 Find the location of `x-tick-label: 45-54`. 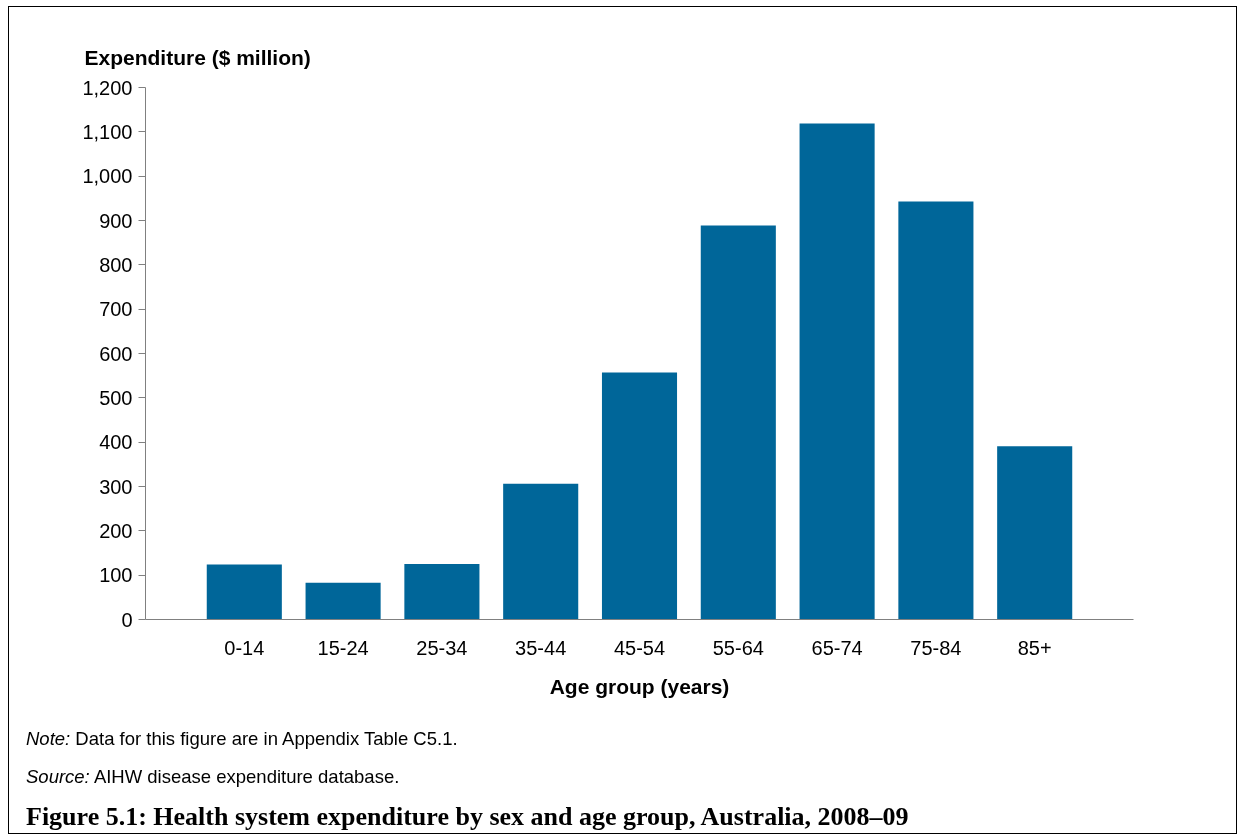

x-tick-label: 45-54 is located at coordinates (639, 647).